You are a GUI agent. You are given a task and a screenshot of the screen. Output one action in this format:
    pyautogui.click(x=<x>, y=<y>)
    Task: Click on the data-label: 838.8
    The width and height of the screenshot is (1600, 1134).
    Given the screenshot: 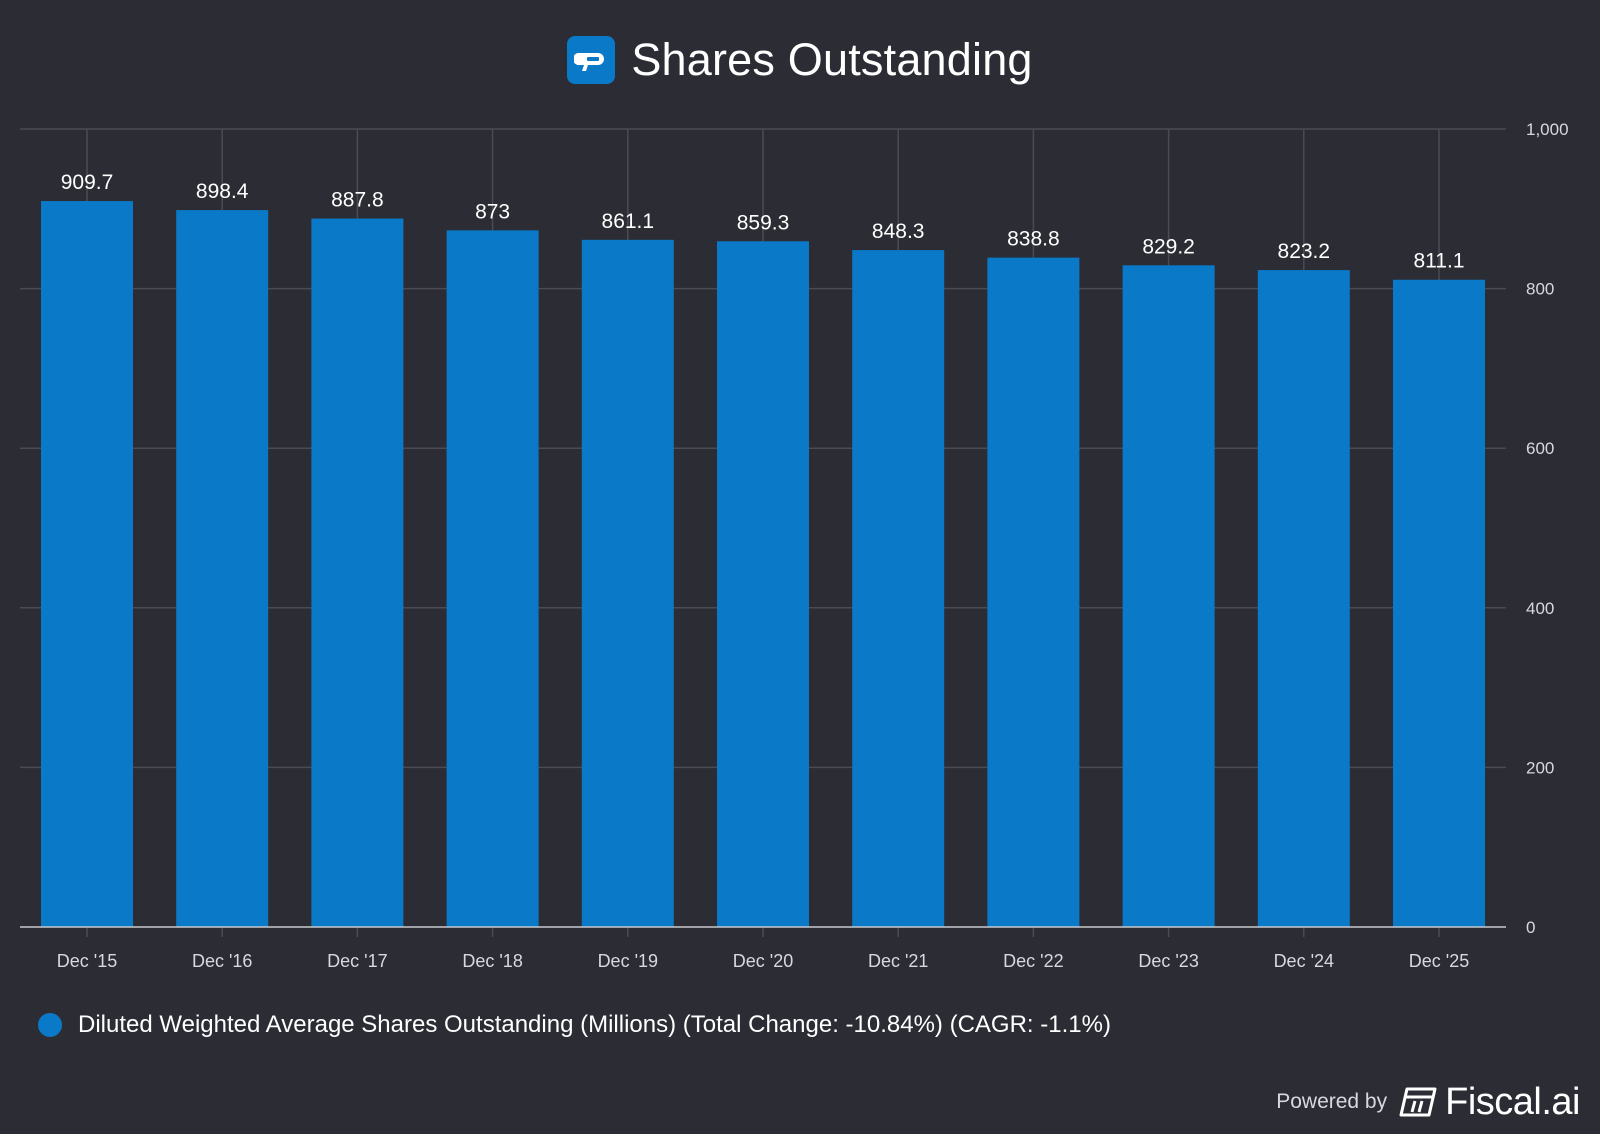 What is the action you would take?
    pyautogui.click(x=1033, y=239)
    